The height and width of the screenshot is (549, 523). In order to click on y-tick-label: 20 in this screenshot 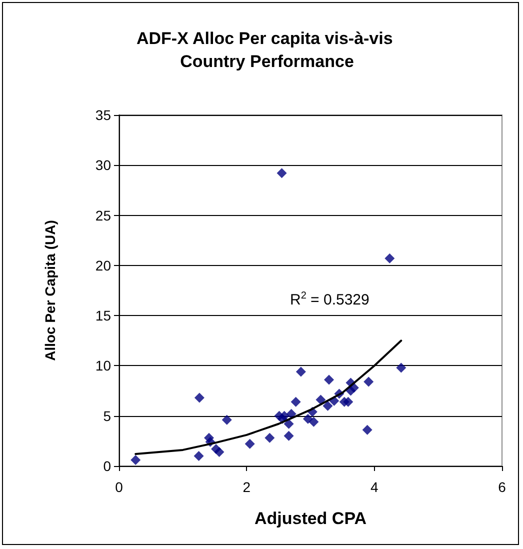, I will do `click(103, 265)`.